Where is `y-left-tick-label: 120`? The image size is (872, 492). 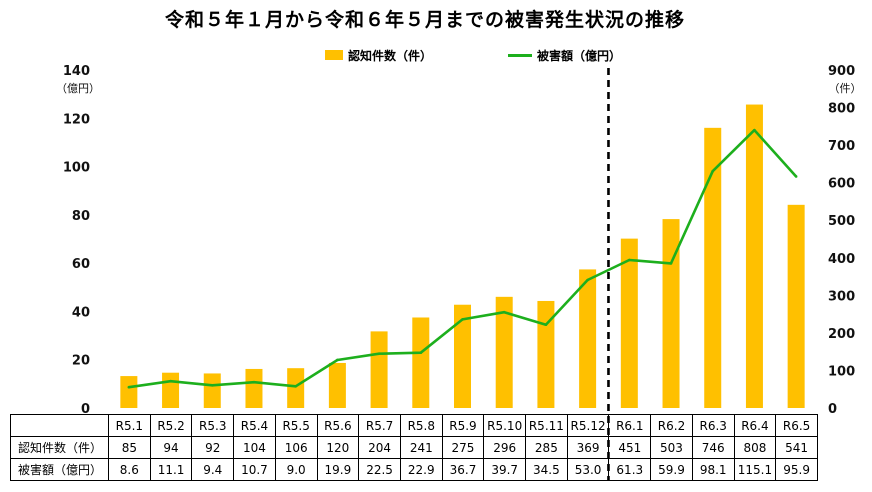
y-left-tick-label: 120 is located at coordinates (76, 119).